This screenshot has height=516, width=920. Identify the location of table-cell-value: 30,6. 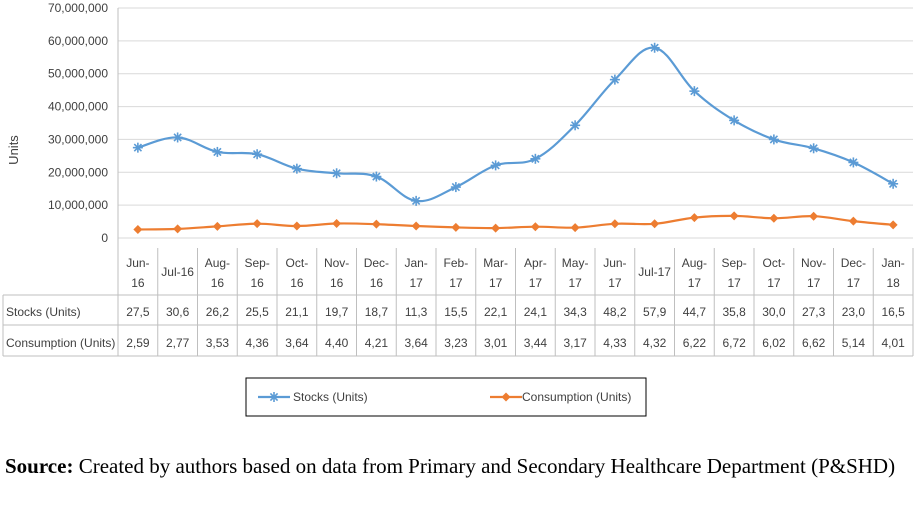
(178, 312).